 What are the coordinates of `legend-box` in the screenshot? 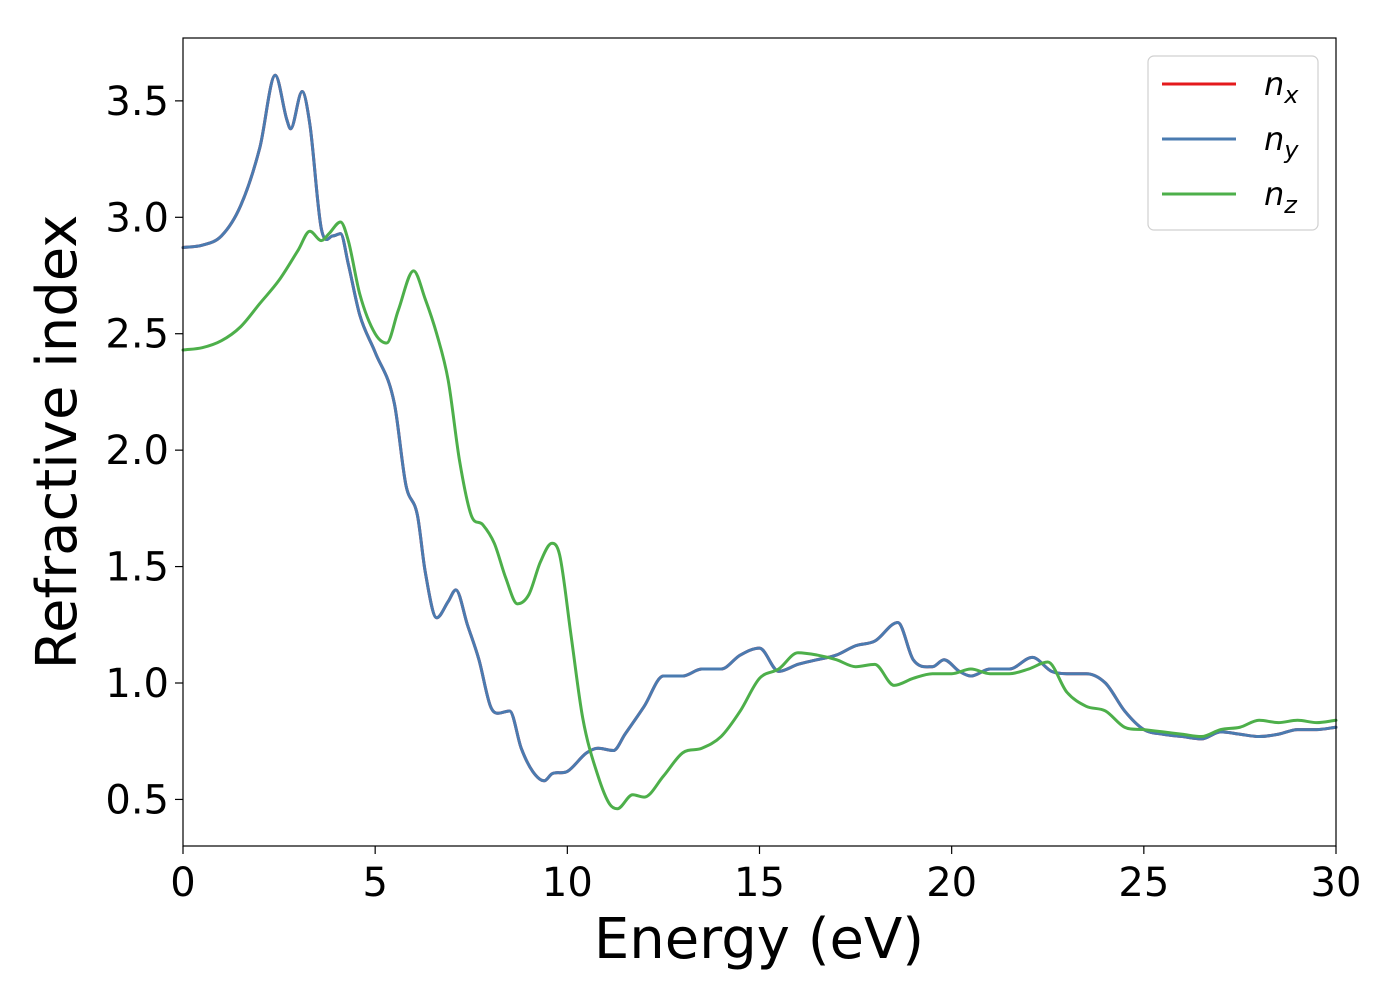 It's located at (1233, 143).